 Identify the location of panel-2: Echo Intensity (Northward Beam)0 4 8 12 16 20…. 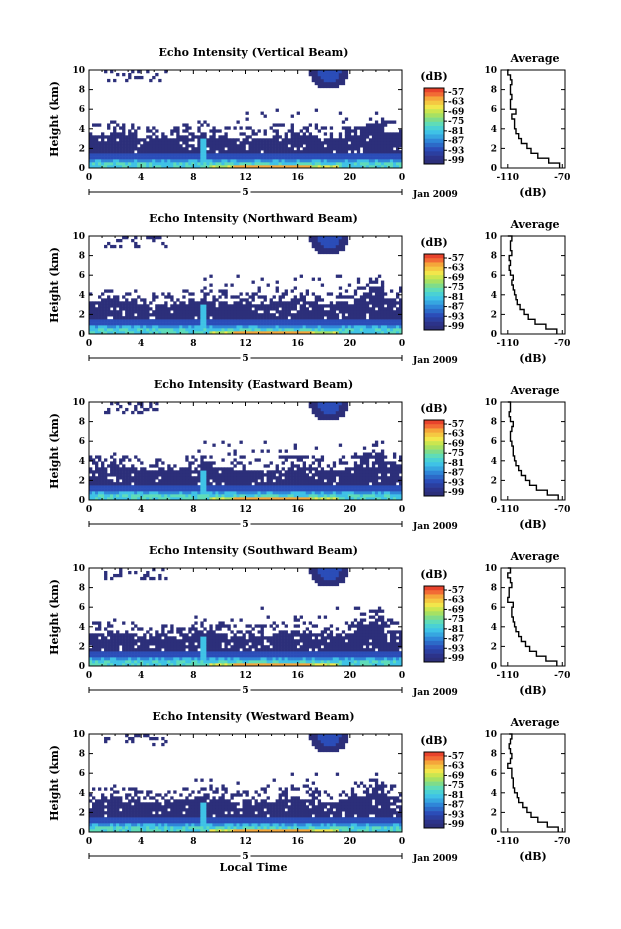
(309, 289).